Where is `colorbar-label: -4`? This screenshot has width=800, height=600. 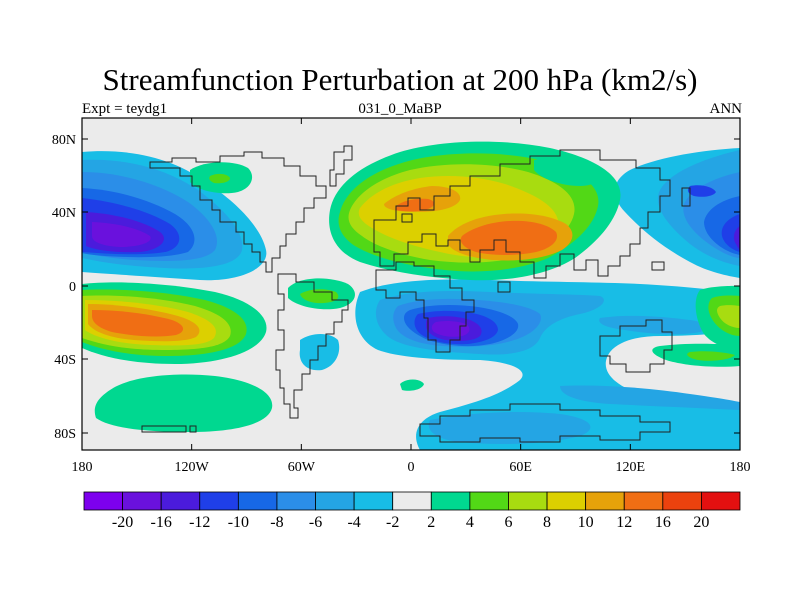 colorbar-label: -4 is located at coordinates (353, 522).